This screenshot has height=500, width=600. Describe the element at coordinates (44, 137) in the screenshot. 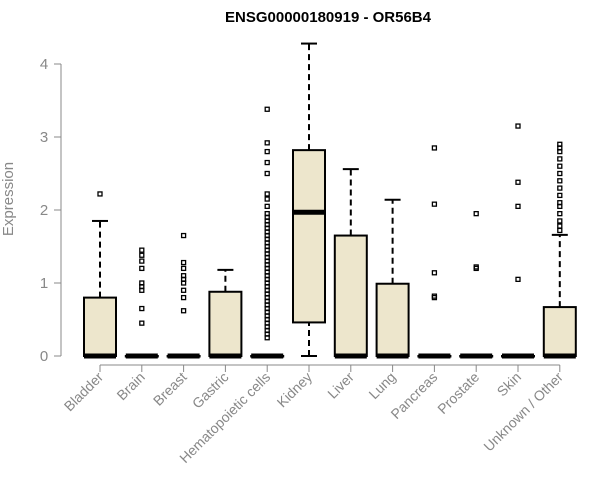

I see `y-tick-label: 3` at that location.